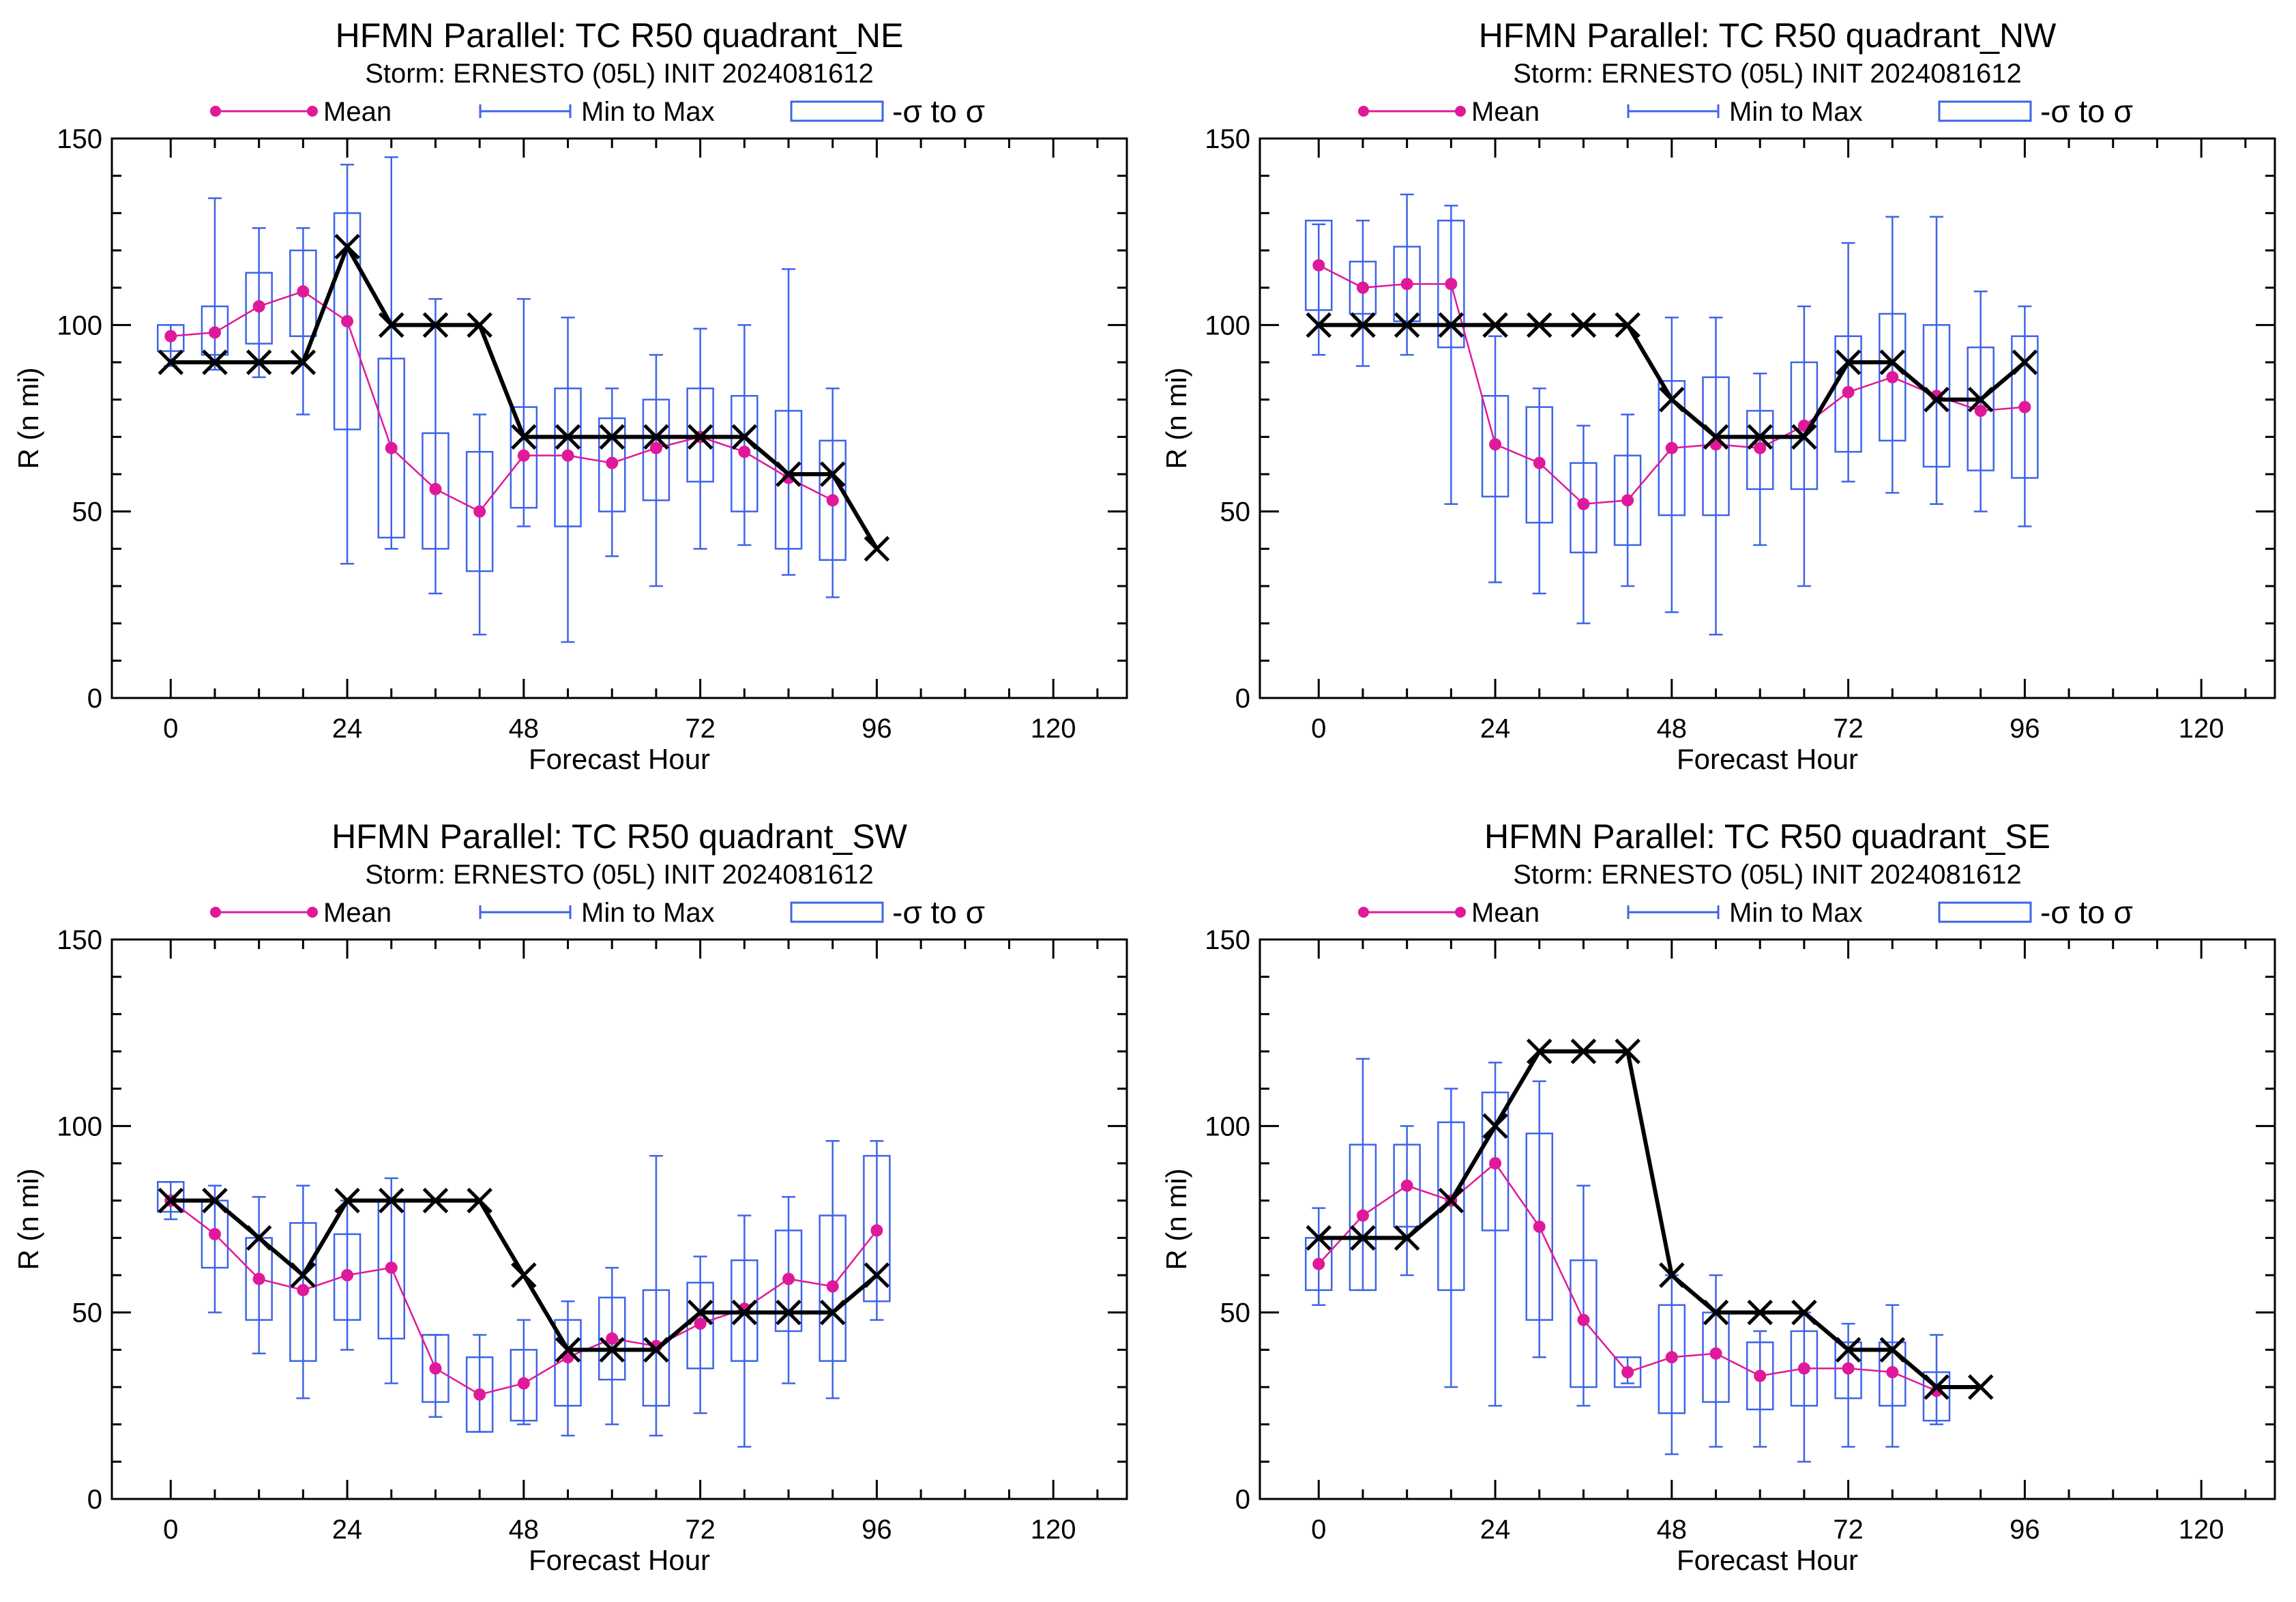  I want to click on x-tick-label: 72, so click(1849, 1530).